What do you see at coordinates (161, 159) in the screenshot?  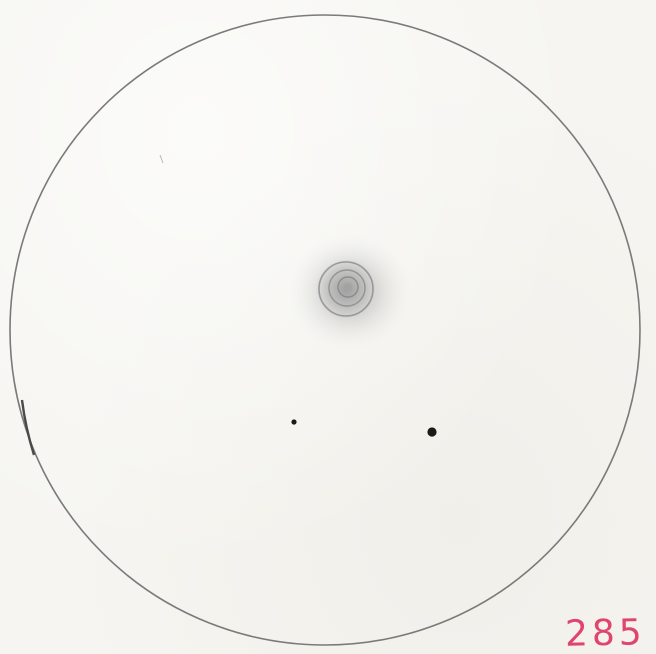 I see `stray-pencil-mark` at bounding box center [161, 159].